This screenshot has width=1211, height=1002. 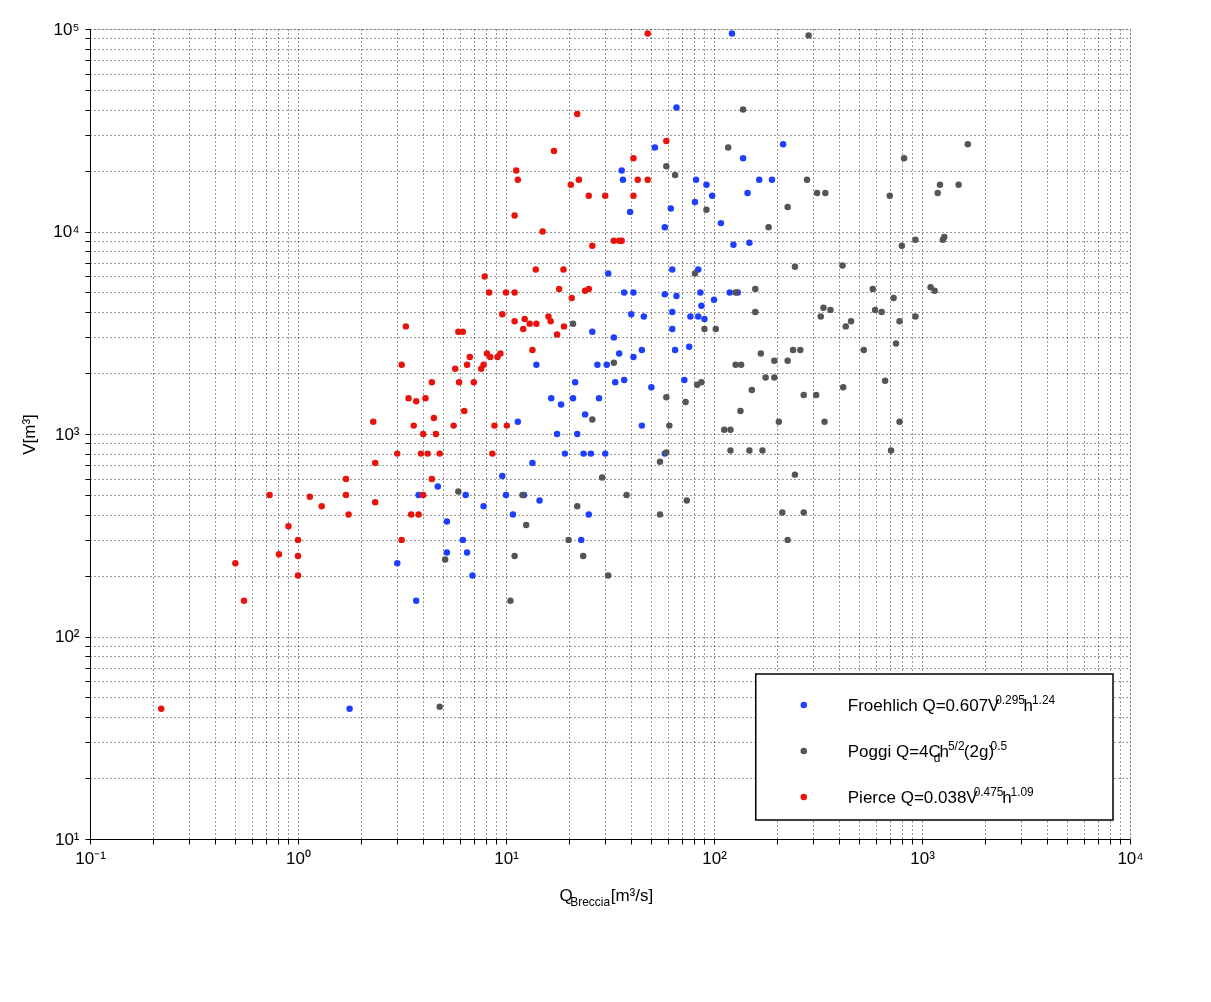 I want to click on x-tick-label: 10², so click(x=715, y=858).